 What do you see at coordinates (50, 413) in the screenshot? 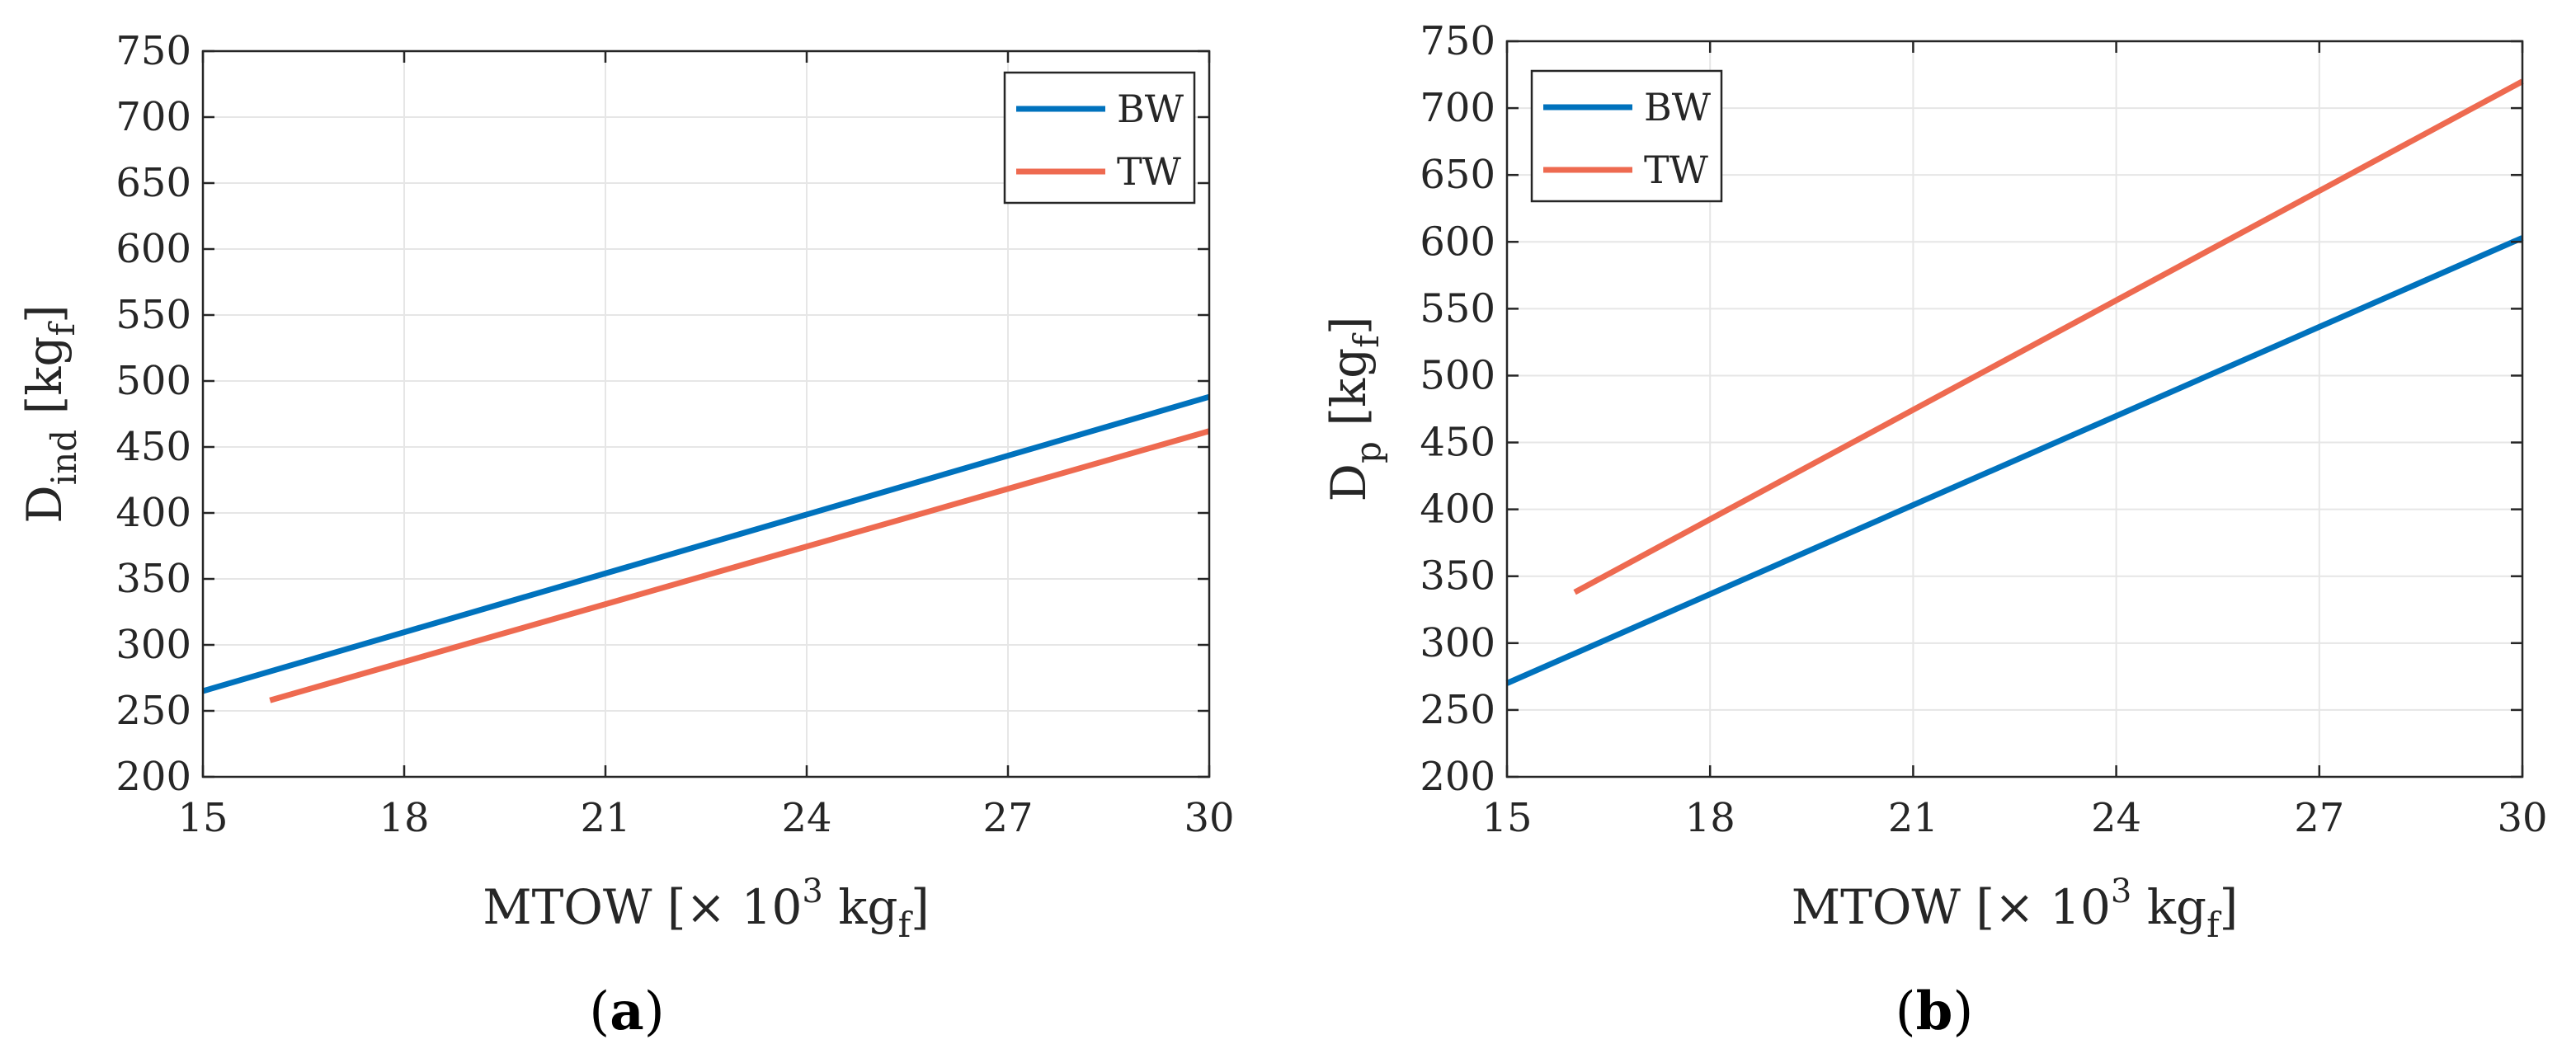
I see `y-axis-label: Dind [kgf]` at bounding box center [50, 413].